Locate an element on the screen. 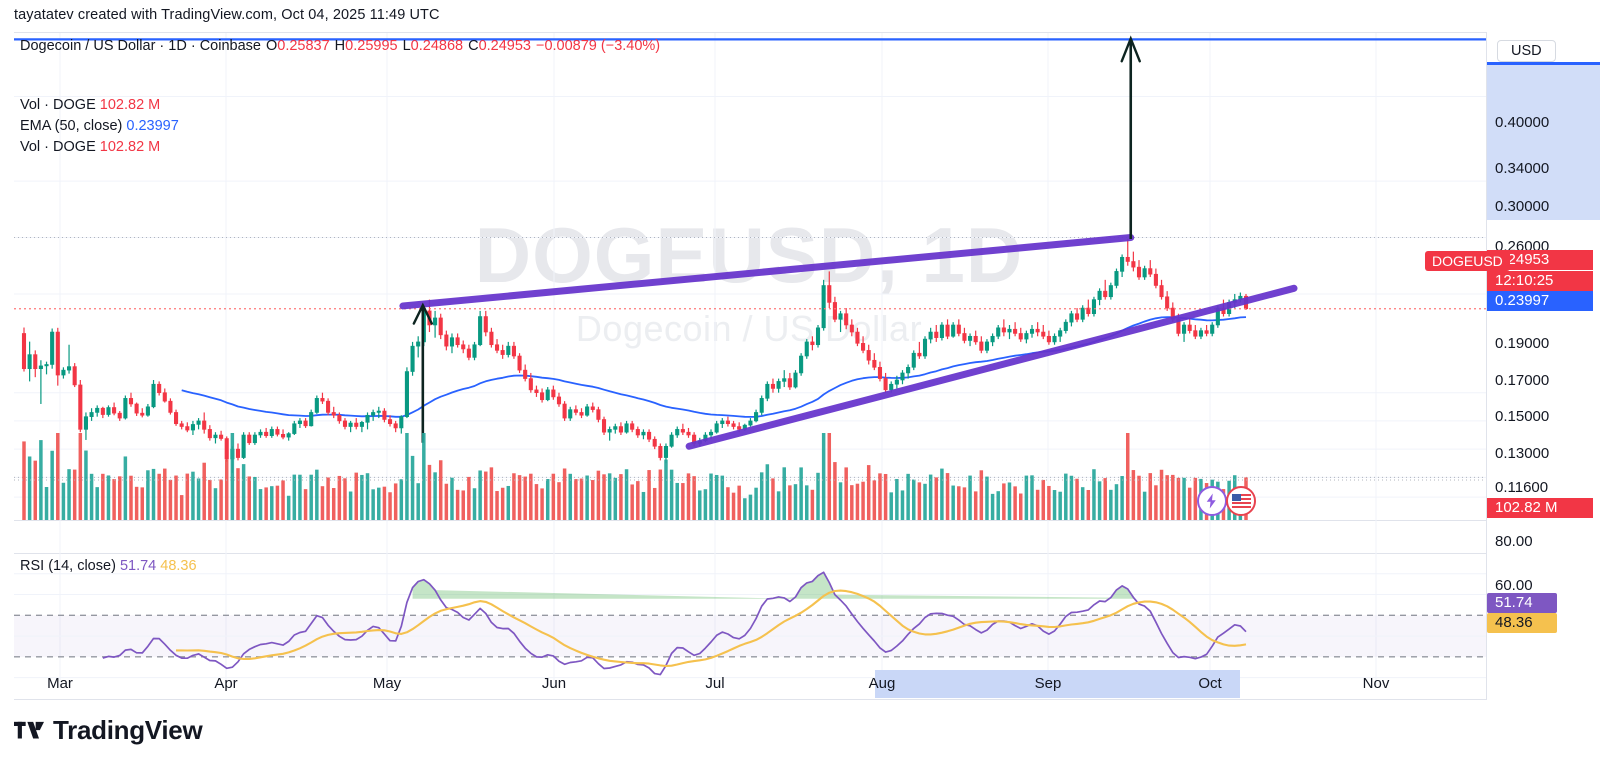  legend-symbol-title: Dogecoin / US Dollar · 1D · Coinbase is located at coordinates (140, 46).